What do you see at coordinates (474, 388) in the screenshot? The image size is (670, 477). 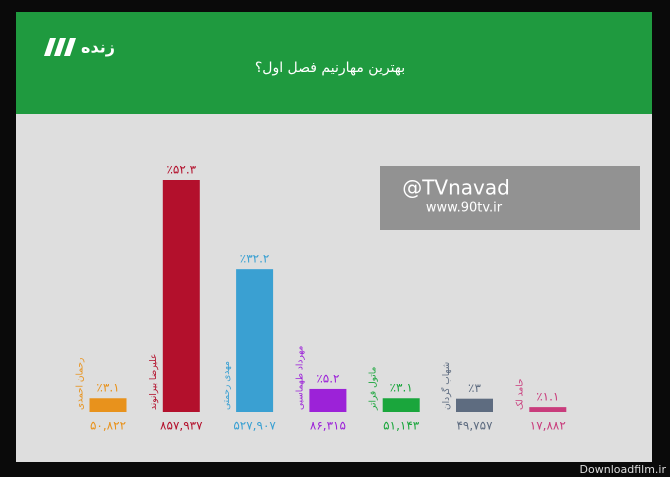 I see `value-label: ٪۳` at bounding box center [474, 388].